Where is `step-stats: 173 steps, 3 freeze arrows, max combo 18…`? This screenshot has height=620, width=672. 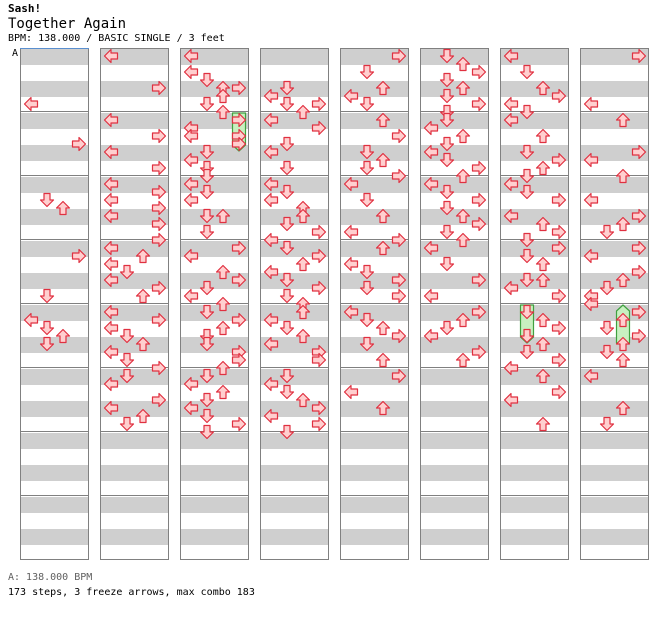 step-stats: 173 steps, 3 freeze arrows, max combo 18… is located at coordinates (131, 592).